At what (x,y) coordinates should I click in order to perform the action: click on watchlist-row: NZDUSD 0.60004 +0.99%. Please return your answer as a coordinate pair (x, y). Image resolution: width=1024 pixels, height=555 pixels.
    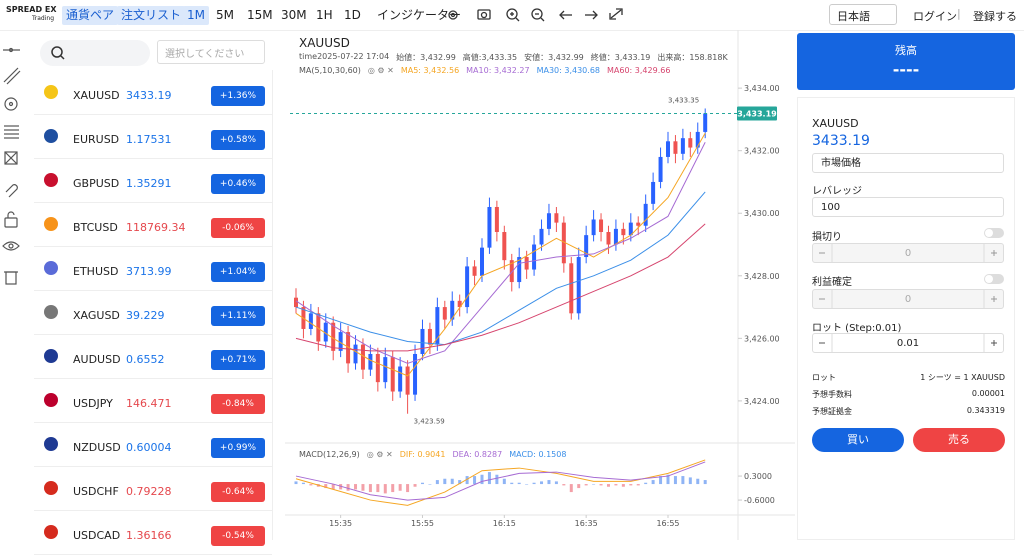
    Looking at the image, I should click on (153, 444).